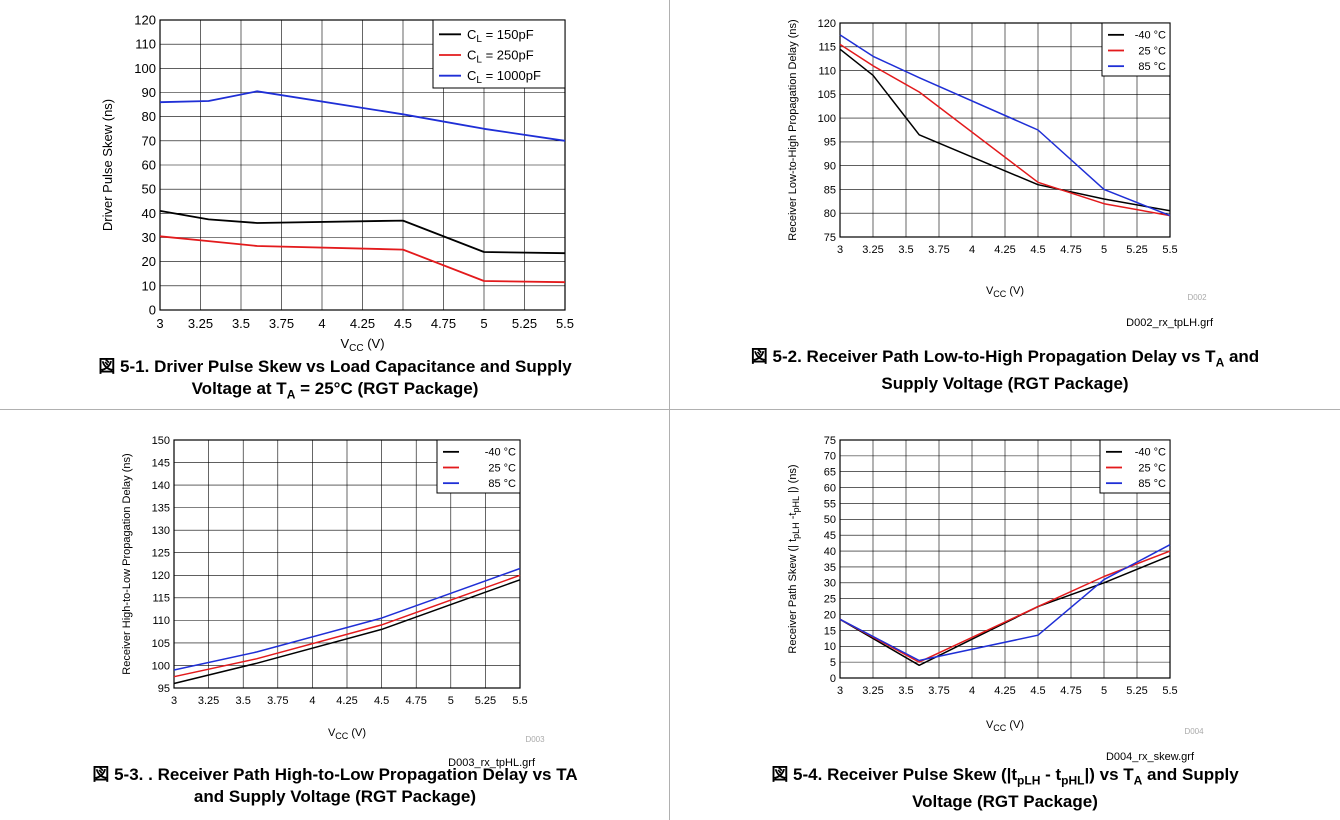 The height and width of the screenshot is (820, 1340). Describe the element at coordinates (1051, 774) in the screenshot. I see `caption-text: - t` at that location.